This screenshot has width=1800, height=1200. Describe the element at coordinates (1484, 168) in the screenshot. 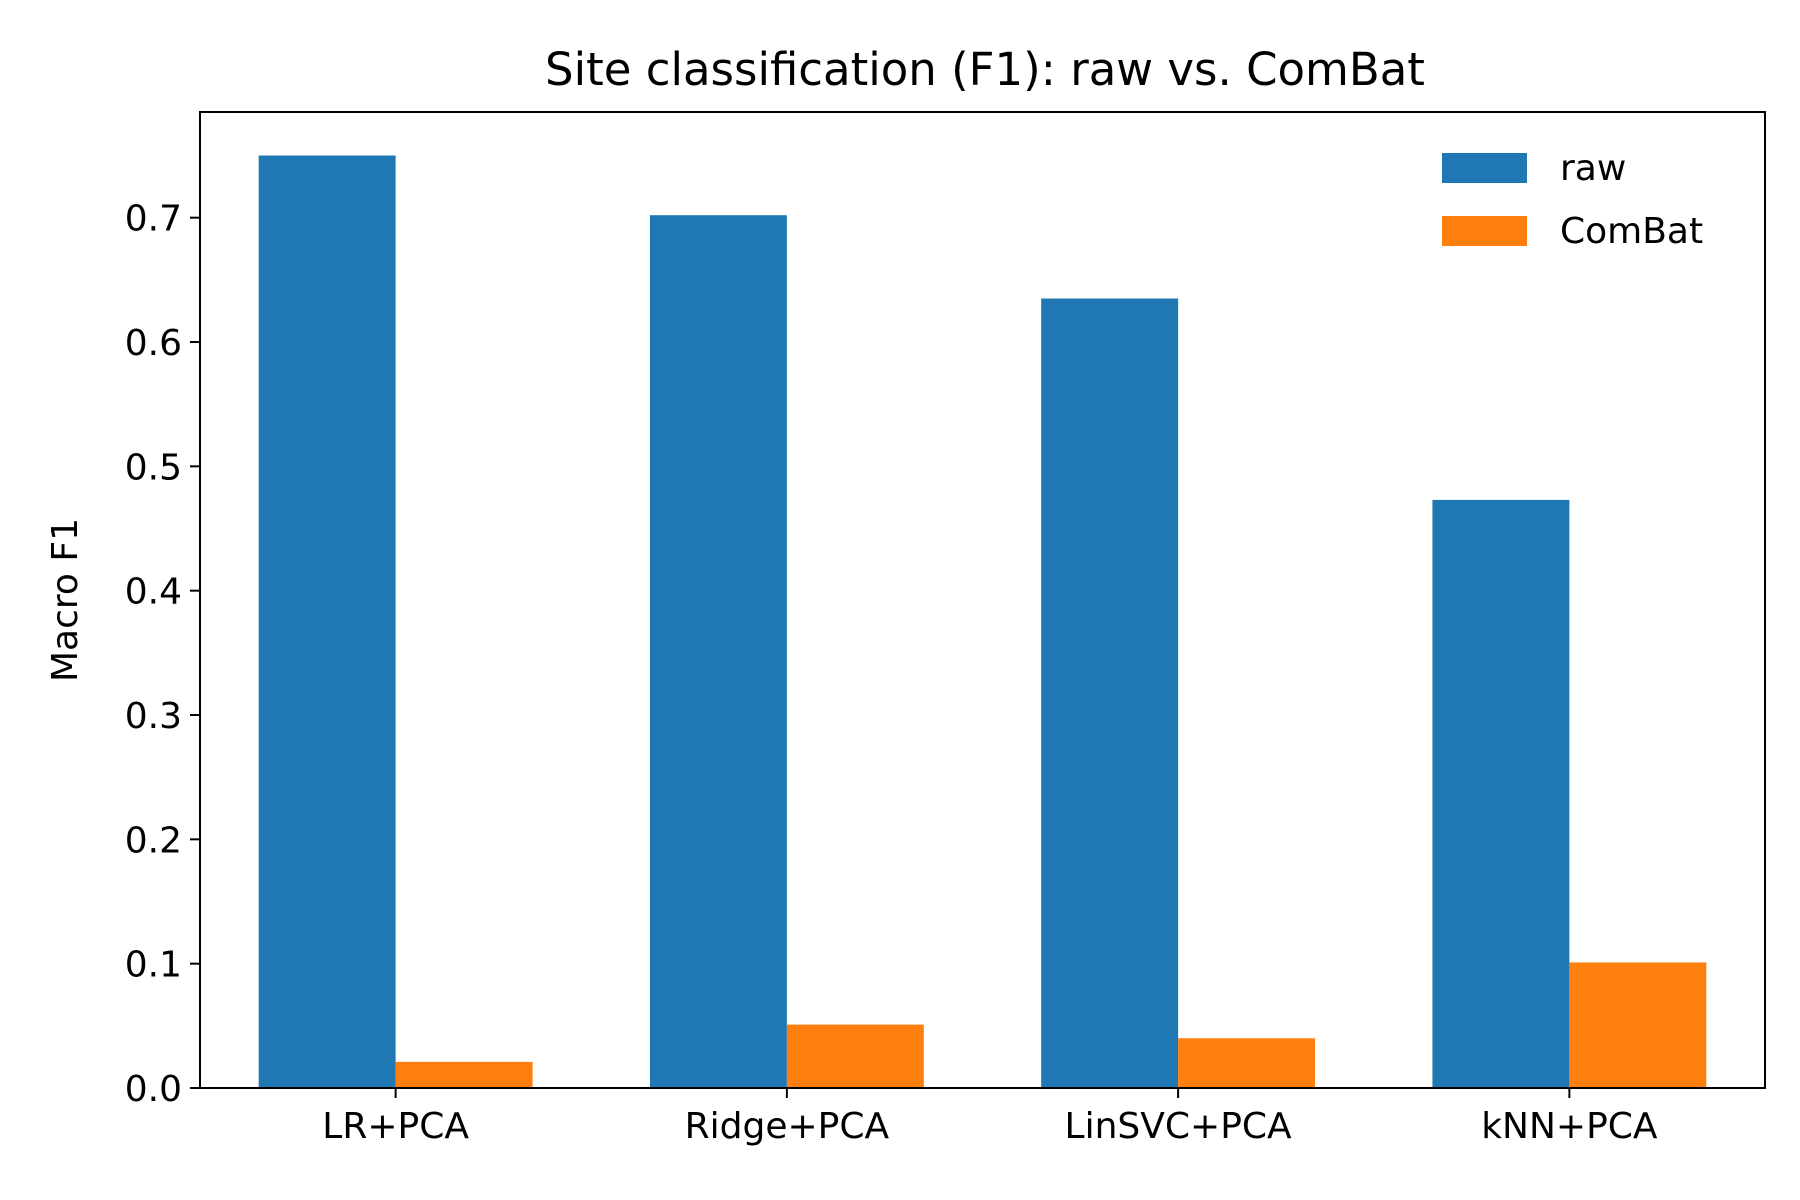

I see `legend-swatch-raw` at that location.